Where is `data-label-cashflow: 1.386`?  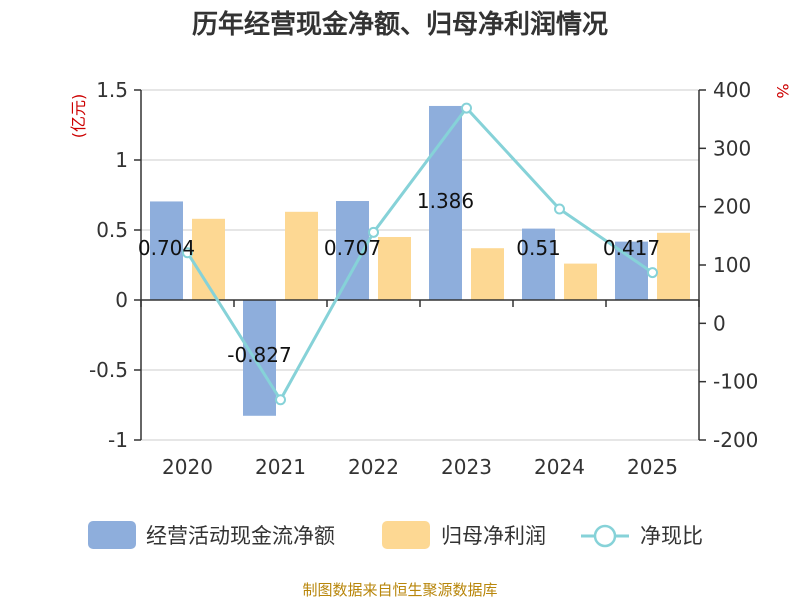
data-label-cashflow: 1.386 is located at coordinates (445, 201).